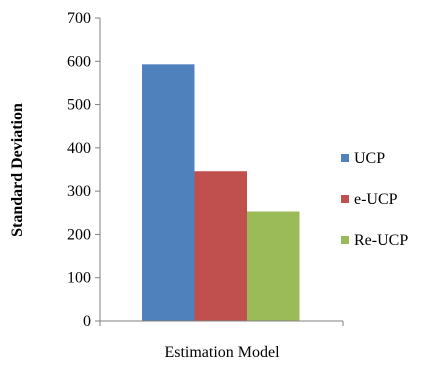 The width and height of the screenshot is (428, 368). I want to click on bar-e-ucp, so click(220, 246).